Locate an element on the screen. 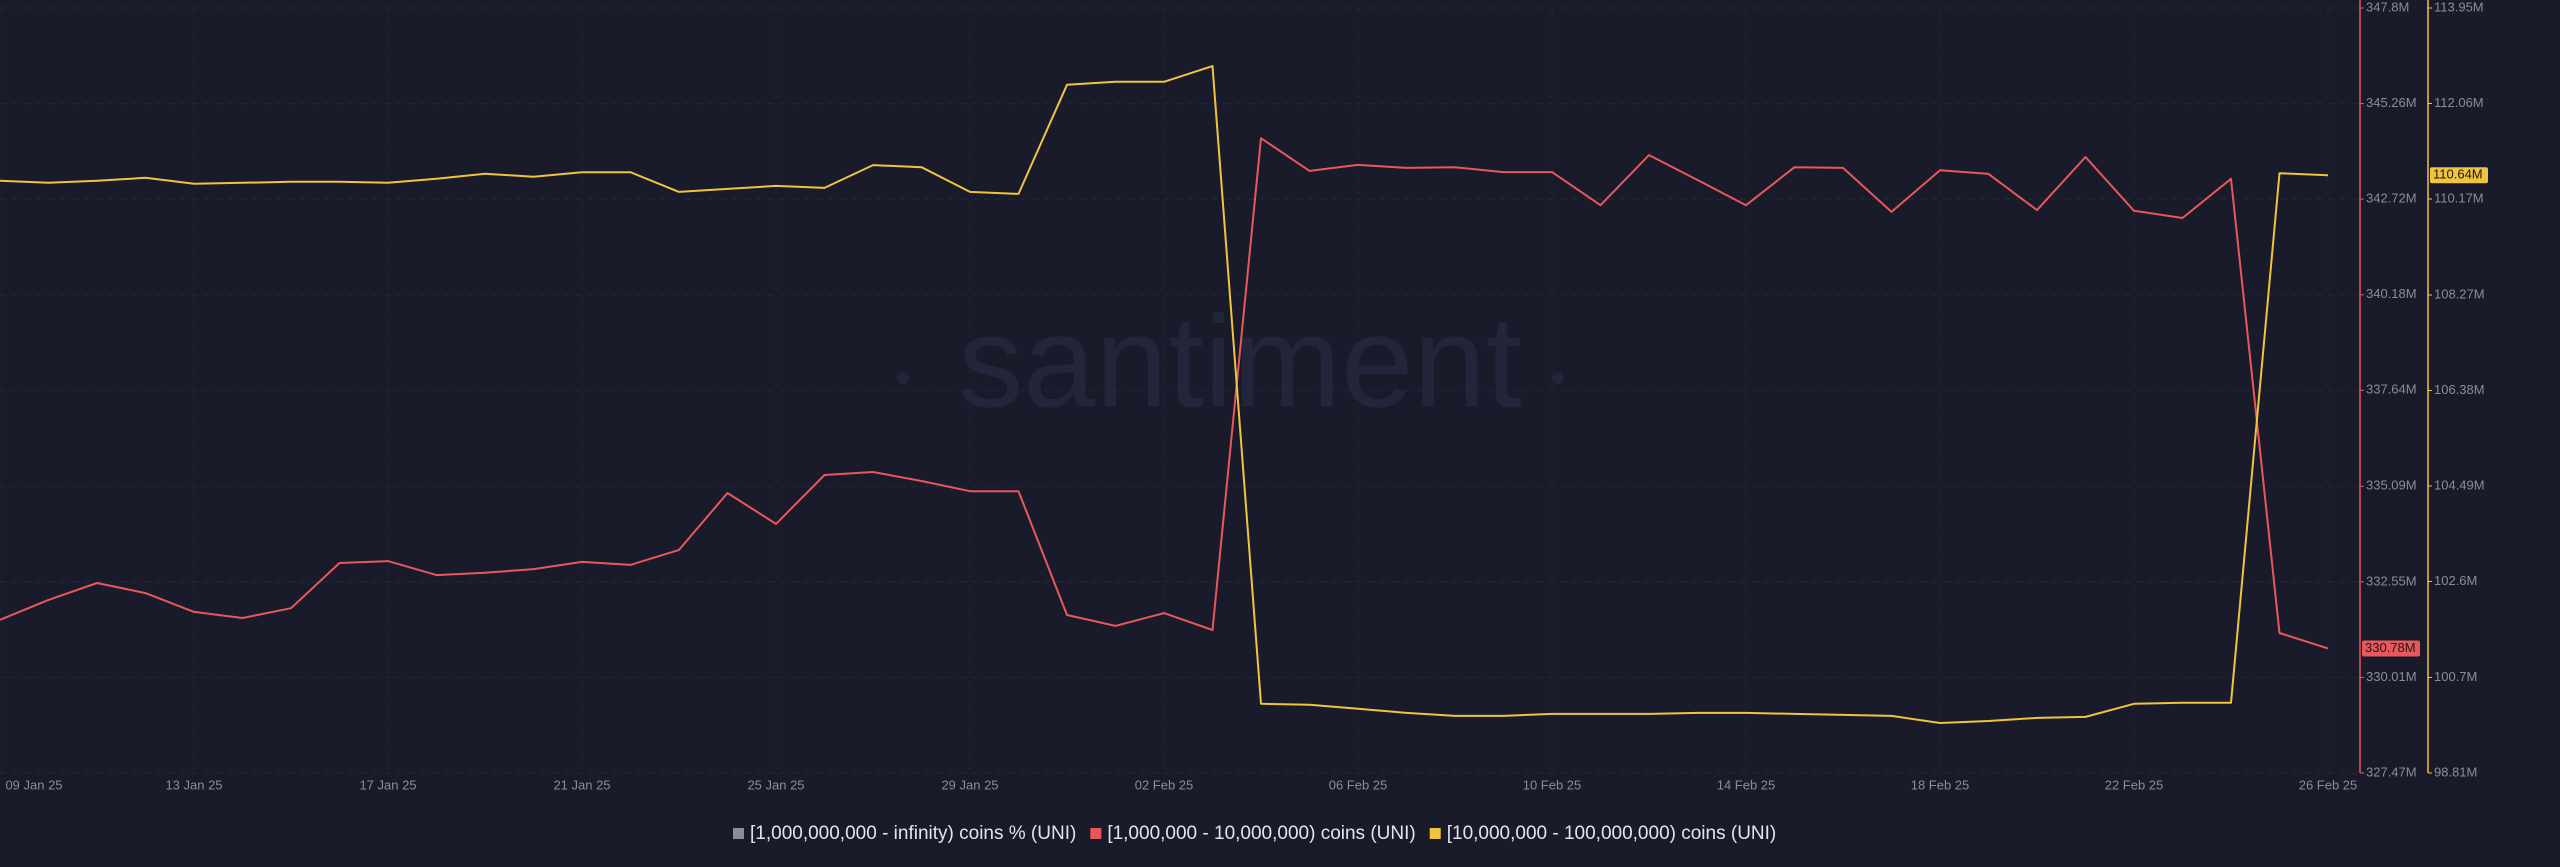 The width and height of the screenshot is (2560, 867). y-tick-label: 345.26M is located at coordinates (2391, 102).